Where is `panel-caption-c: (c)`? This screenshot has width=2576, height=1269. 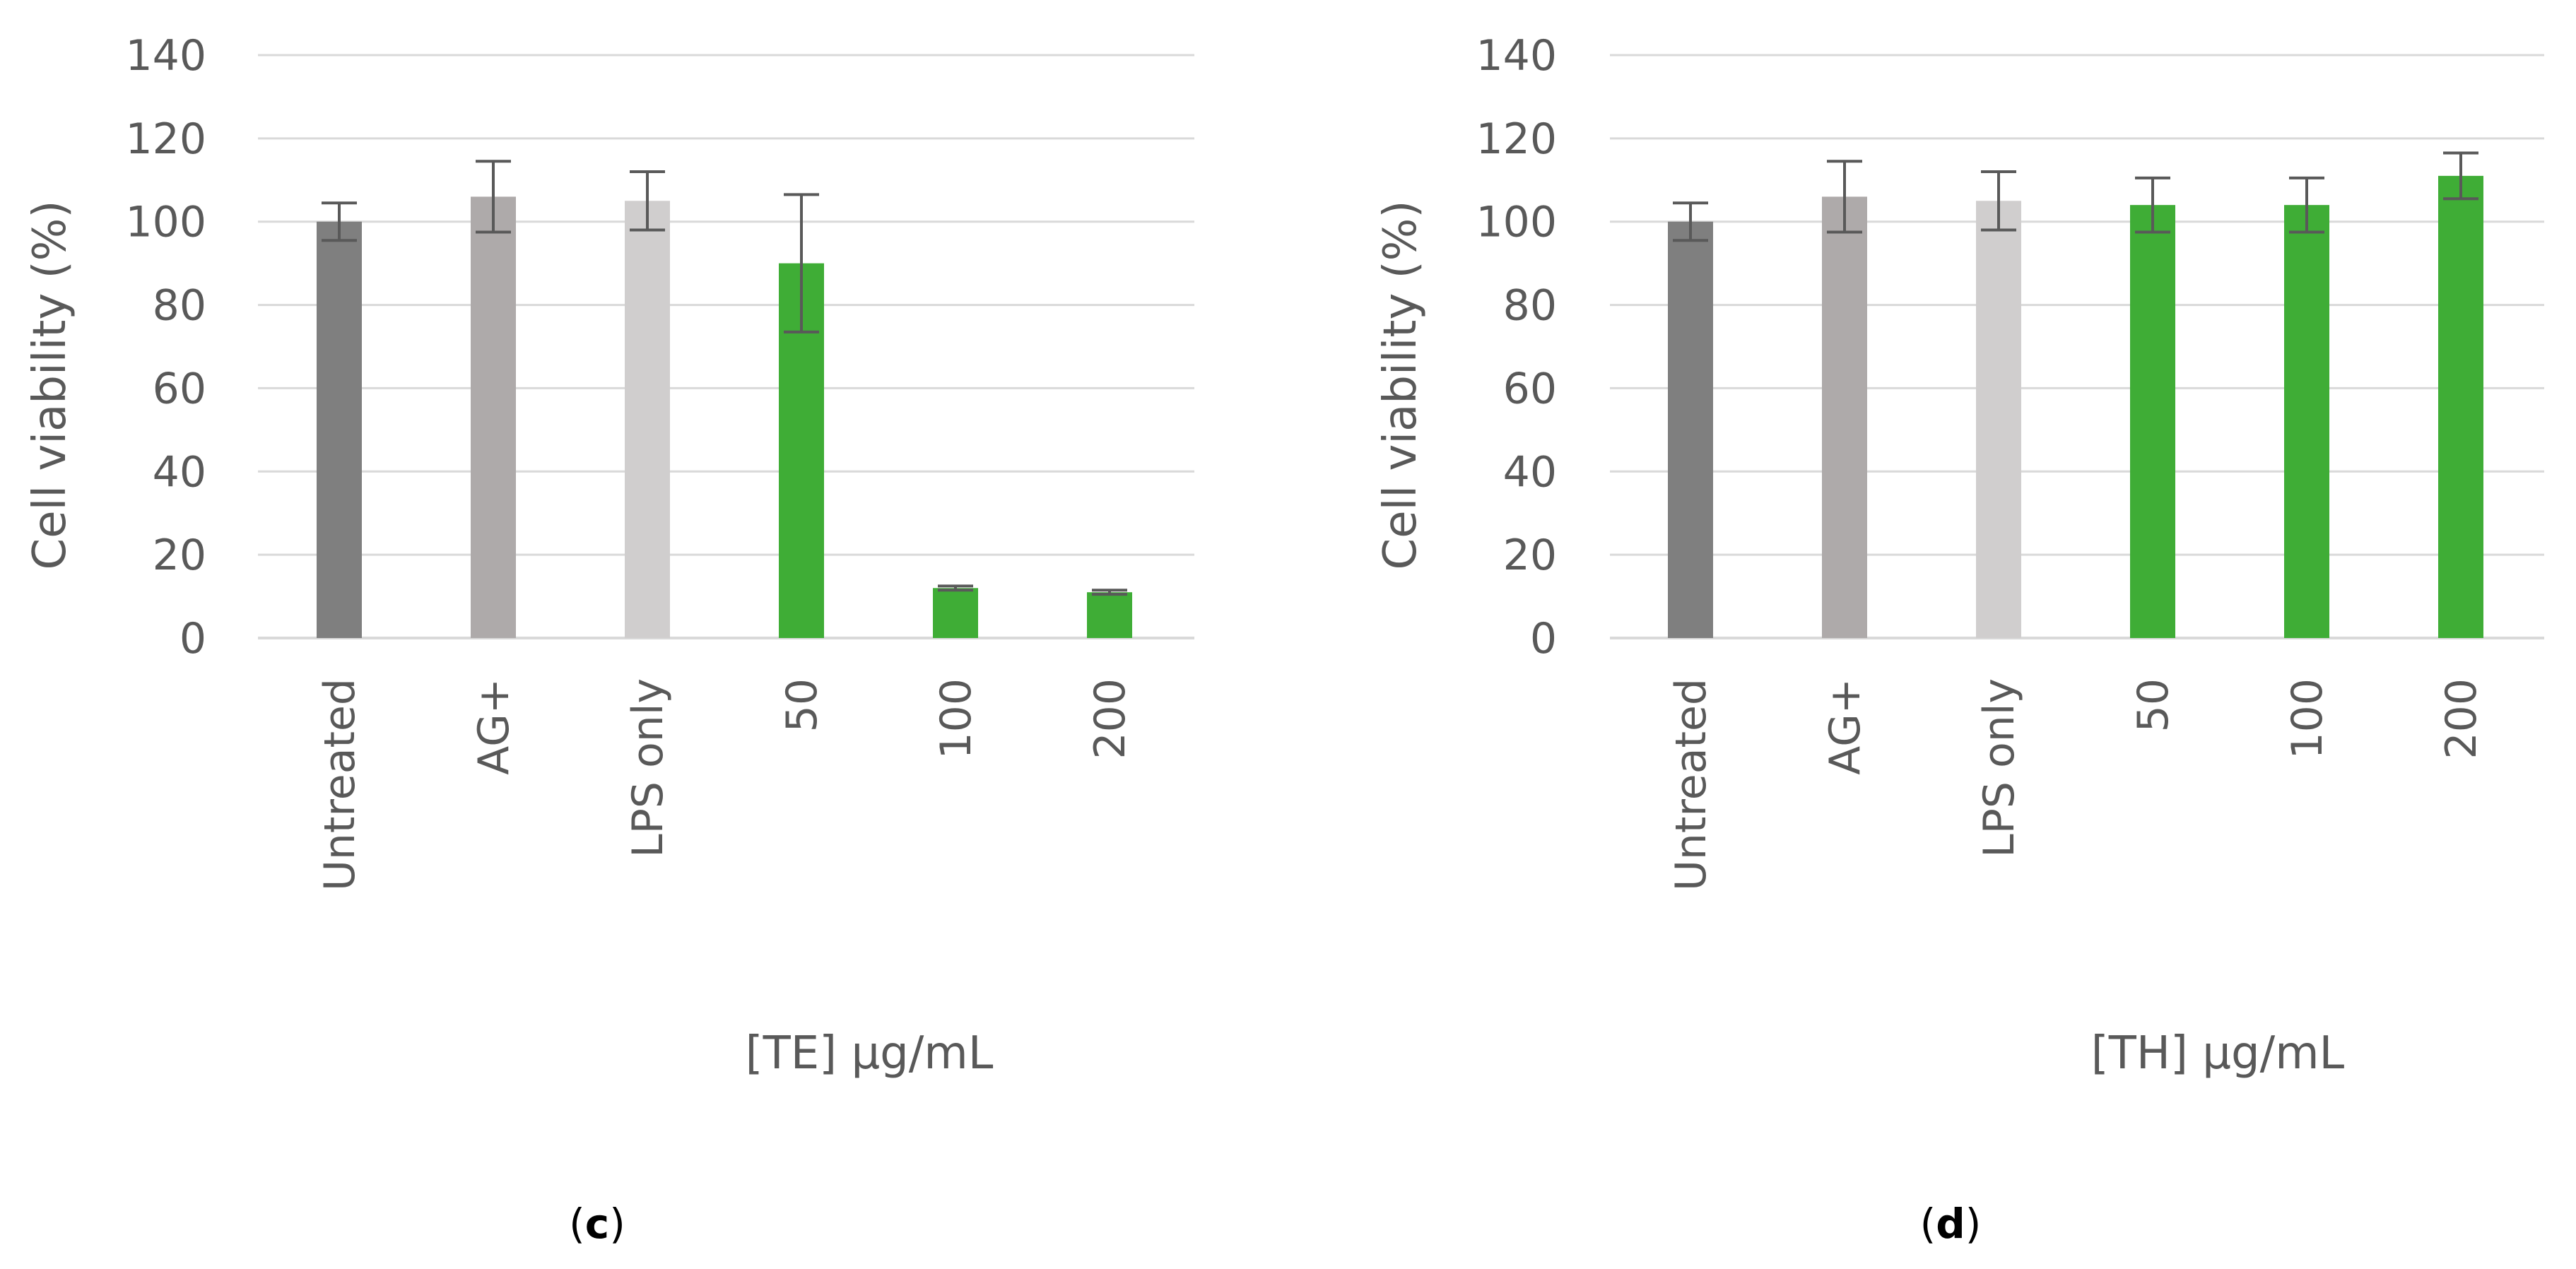 panel-caption-c: (c) is located at coordinates (597, 1224).